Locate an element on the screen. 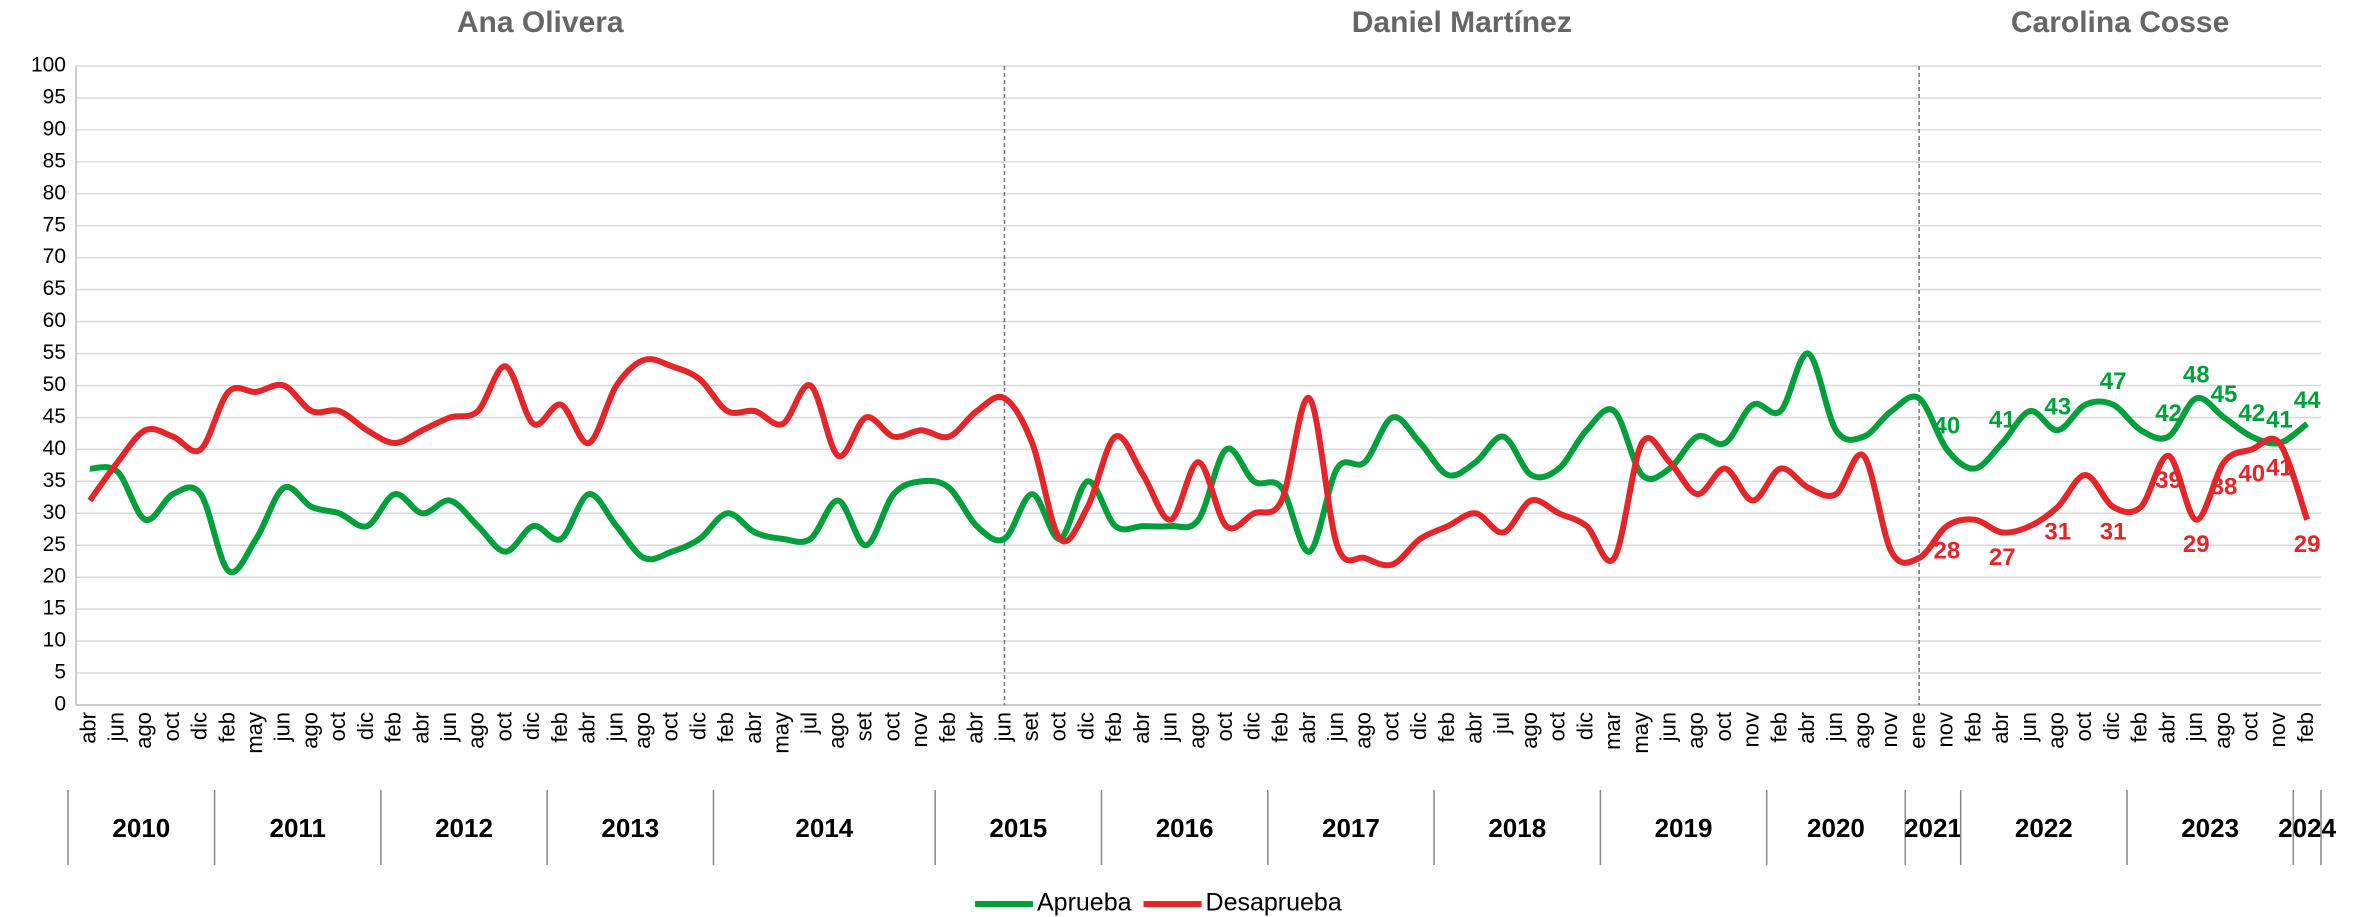 This screenshot has width=2358, height=917. y-tick-label: 100 is located at coordinates (48, 65).